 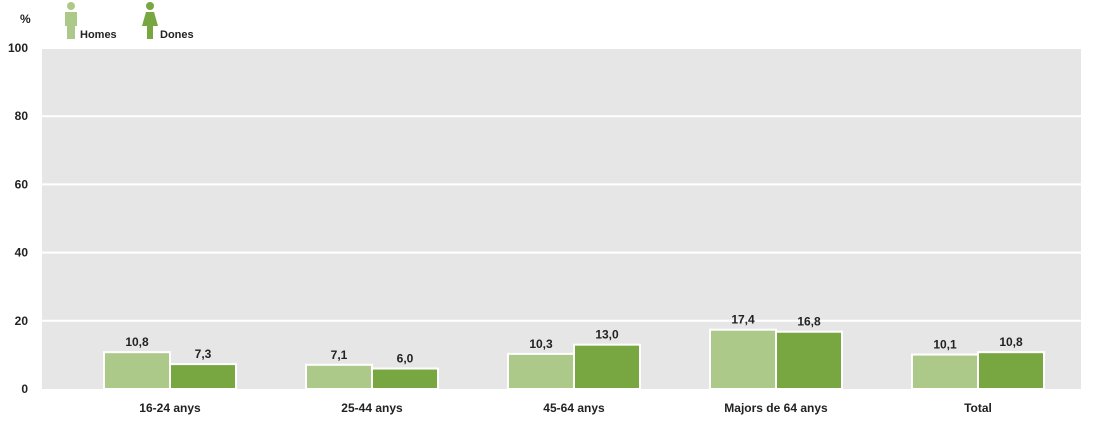 What do you see at coordinates (129, 21) in the screenshot?
I see `legend: Homes Dones` at bounding box center [129, 21].